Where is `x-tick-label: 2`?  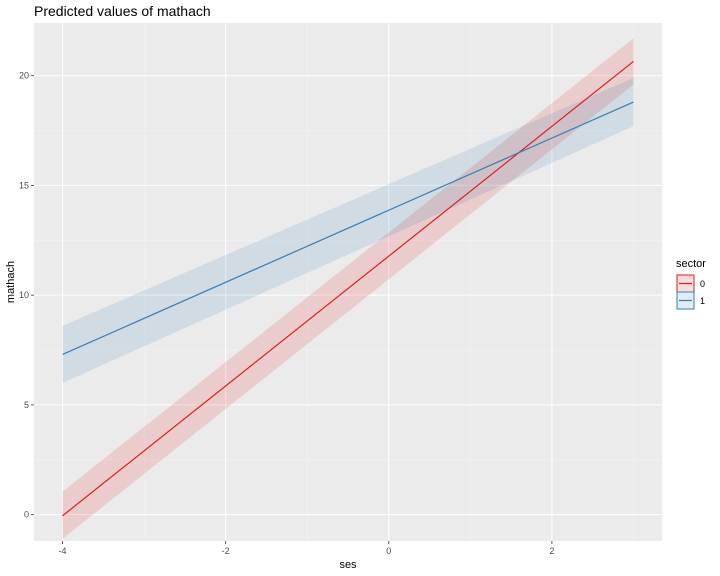
x-tick-label: 2 is located at coordinates (551, 551).